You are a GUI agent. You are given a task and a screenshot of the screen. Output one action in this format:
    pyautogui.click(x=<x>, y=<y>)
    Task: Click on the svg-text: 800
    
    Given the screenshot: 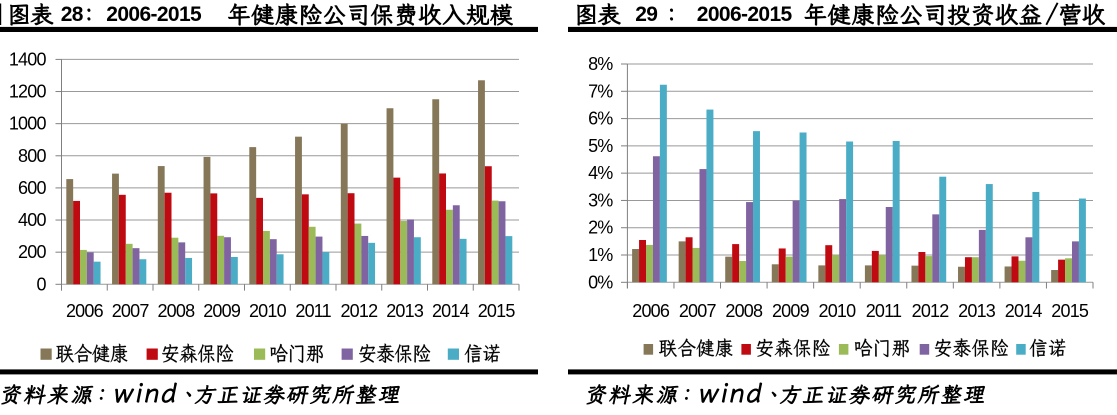 What is the action you would take?
    pyautogui.click(x=32, y=156)
    